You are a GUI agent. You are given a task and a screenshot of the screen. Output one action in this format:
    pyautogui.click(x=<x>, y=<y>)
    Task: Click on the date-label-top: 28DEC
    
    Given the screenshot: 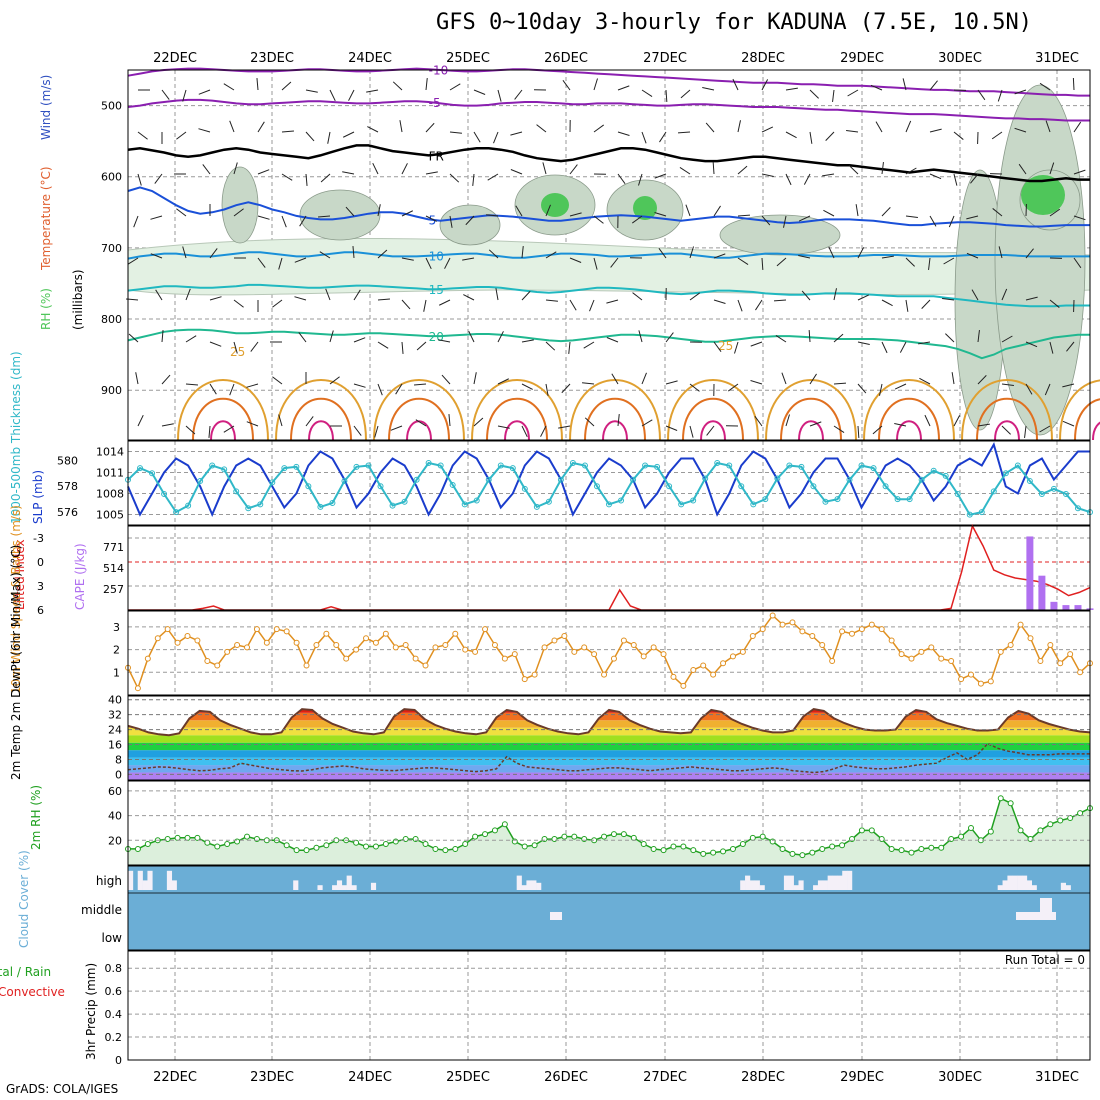 What is the action you would take?
    pyautogui.click(x=763, y=58)
    